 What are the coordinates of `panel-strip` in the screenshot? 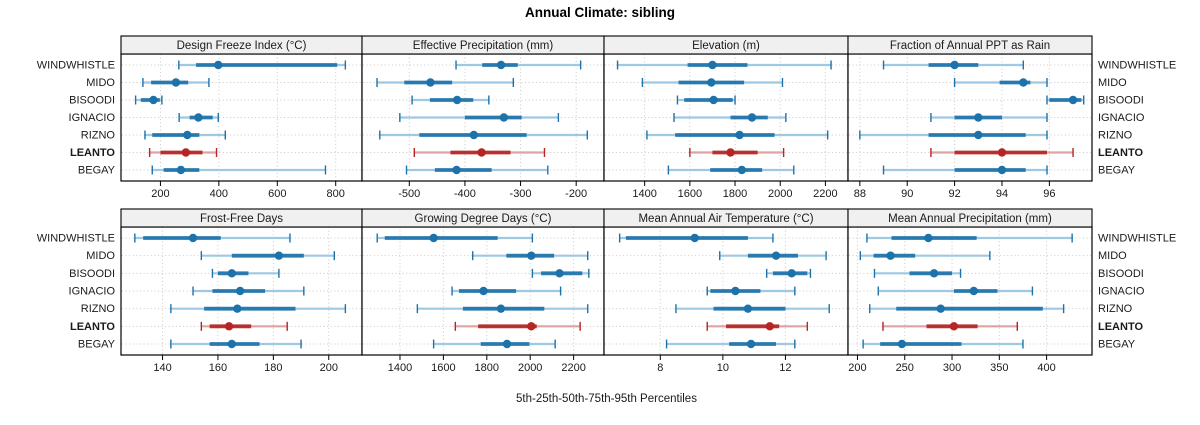 It's located at (970, 45).